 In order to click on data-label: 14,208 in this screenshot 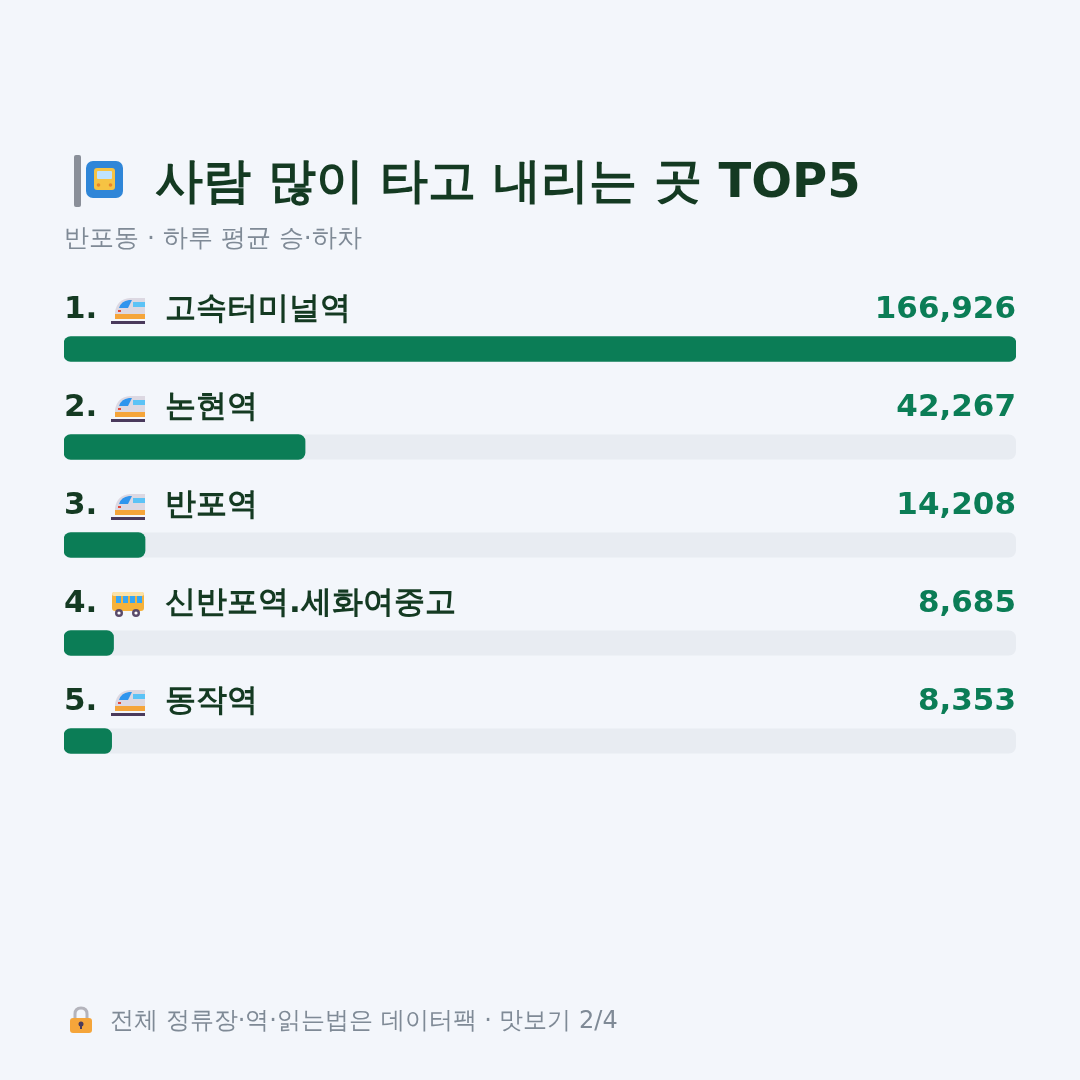, I will do `click(956, 503)`.